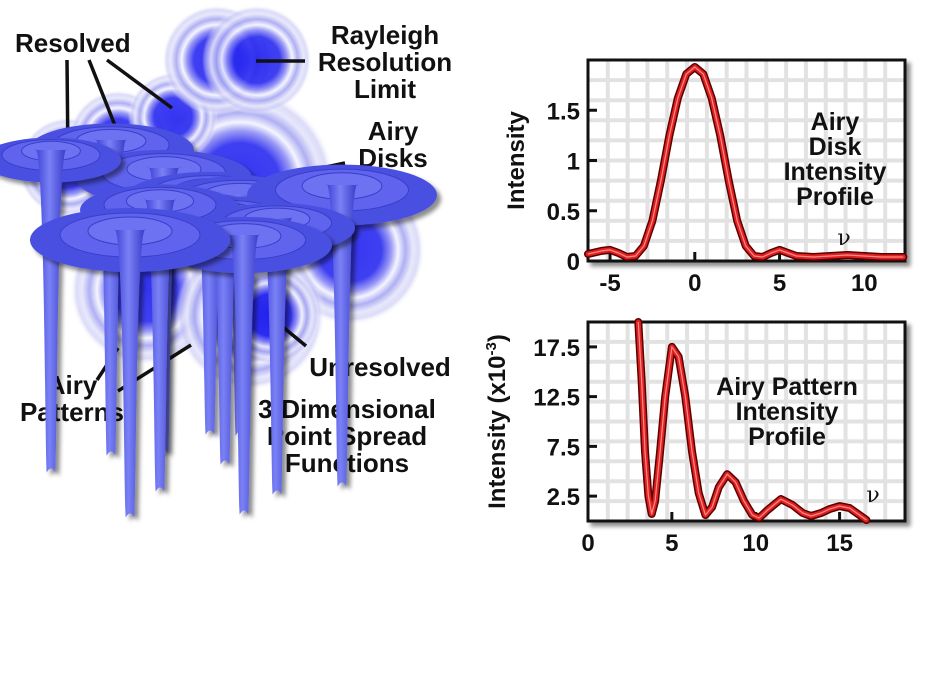 The image size is (937, 676). Describe the element at coordinates (835, 147) in the screenshot. I see `chart-title-line: Disk` at that location.